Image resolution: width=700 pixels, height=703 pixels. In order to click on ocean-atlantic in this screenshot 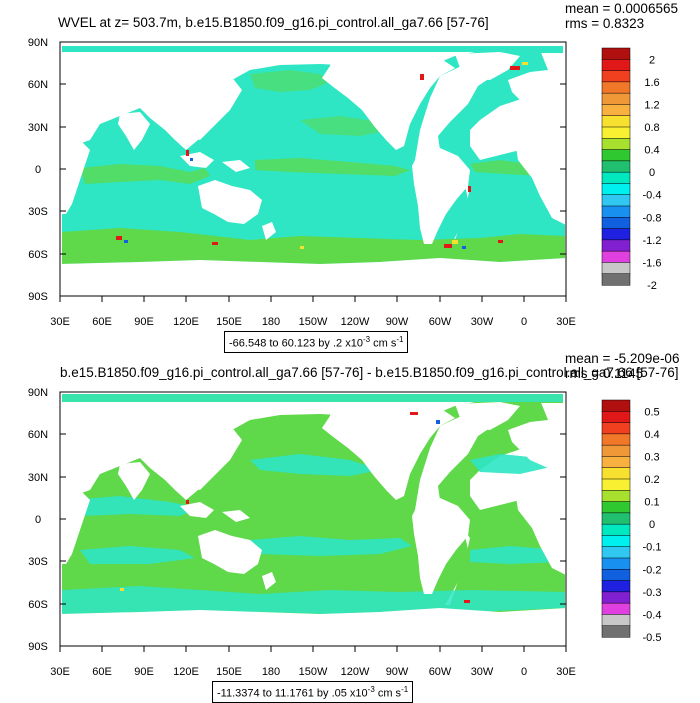, I will do `click(501, 150)`.